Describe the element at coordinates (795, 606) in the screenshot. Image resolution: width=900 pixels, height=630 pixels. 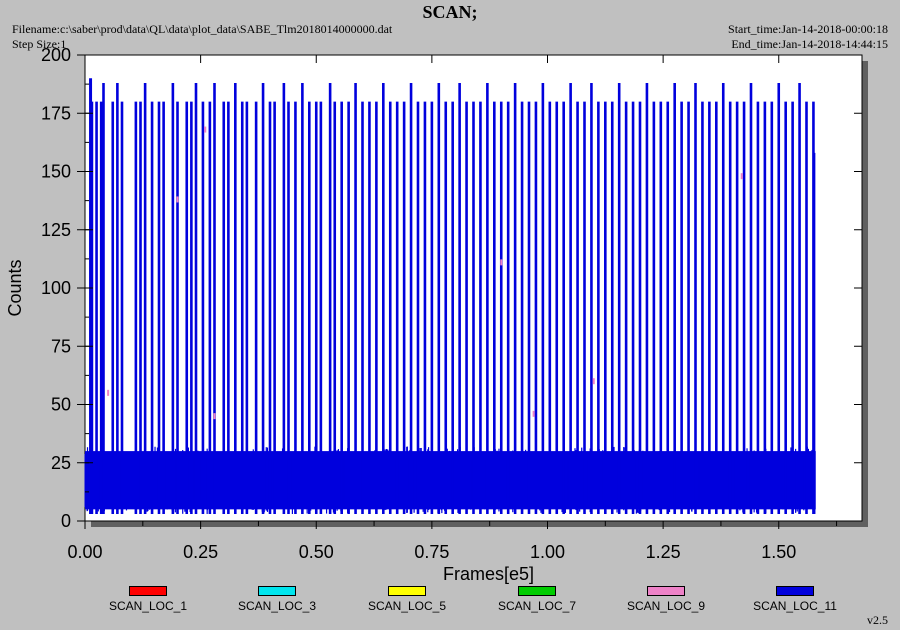
I see `legend-label: SCAN_LOC_11` at that location.